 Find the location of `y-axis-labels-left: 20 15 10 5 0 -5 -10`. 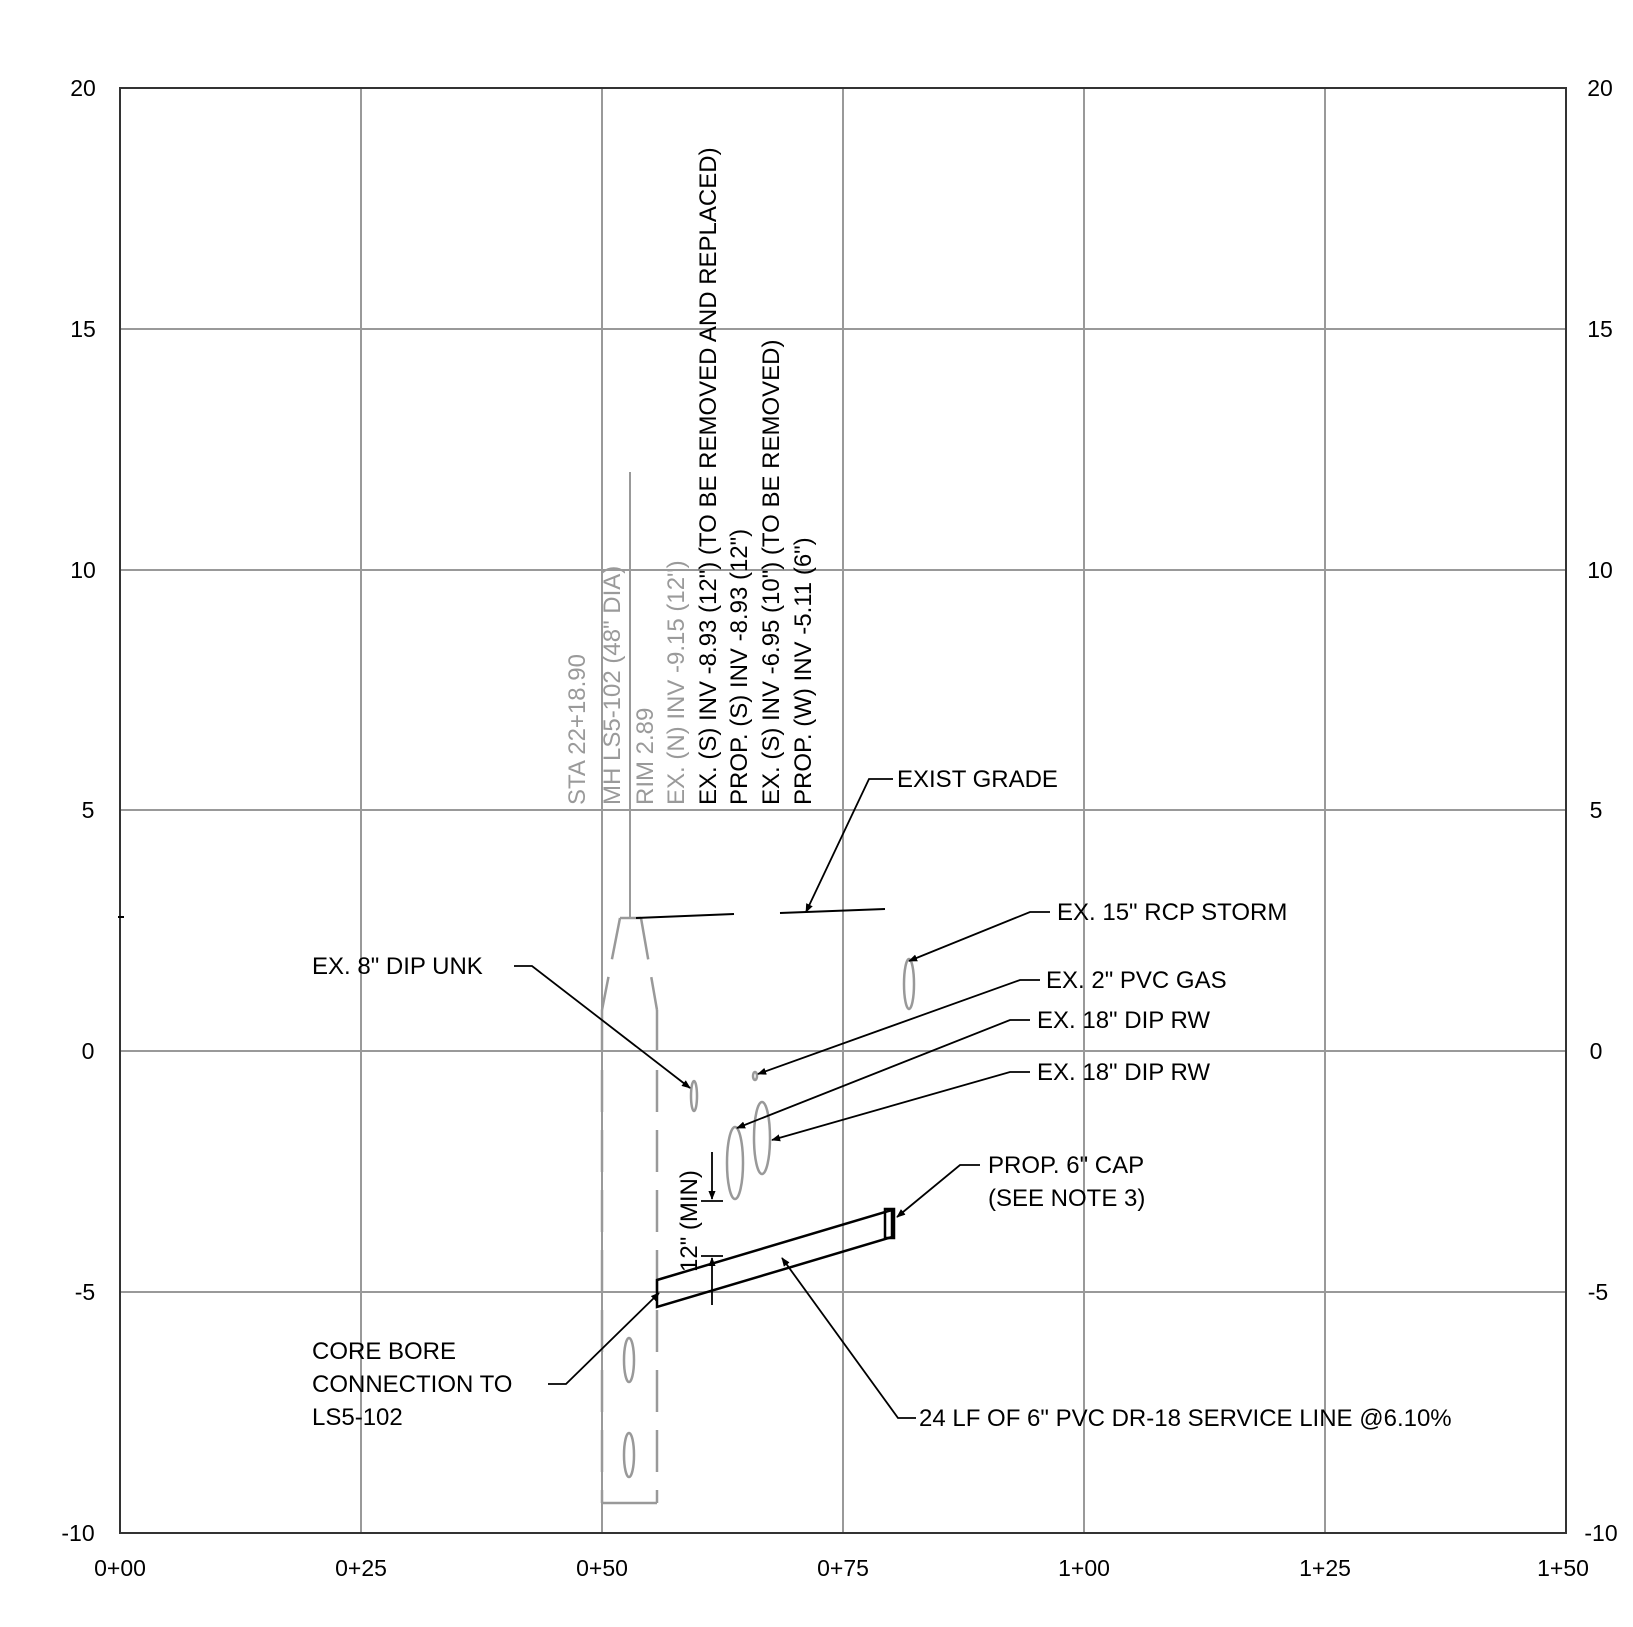

y-axis-labels-left: 20 15 10 5 0 -5 -10 is located at coordinates (78, 810).